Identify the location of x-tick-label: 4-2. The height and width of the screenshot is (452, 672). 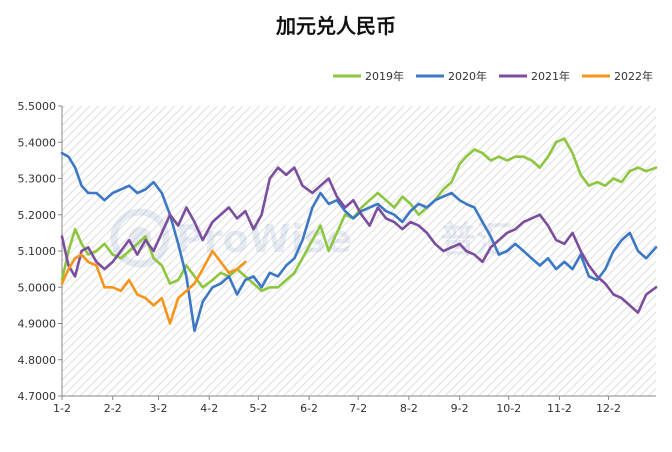
(209, 408).